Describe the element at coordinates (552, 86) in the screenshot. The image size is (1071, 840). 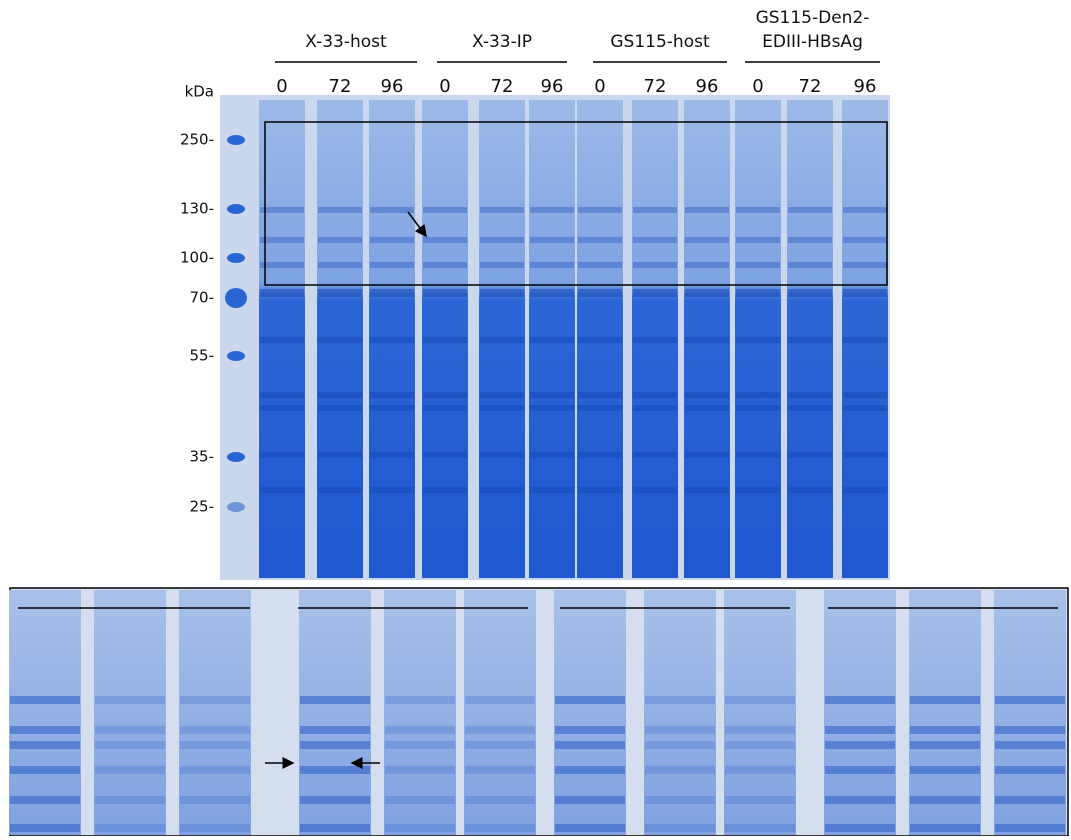
I see `lane-label: 96` at that location.